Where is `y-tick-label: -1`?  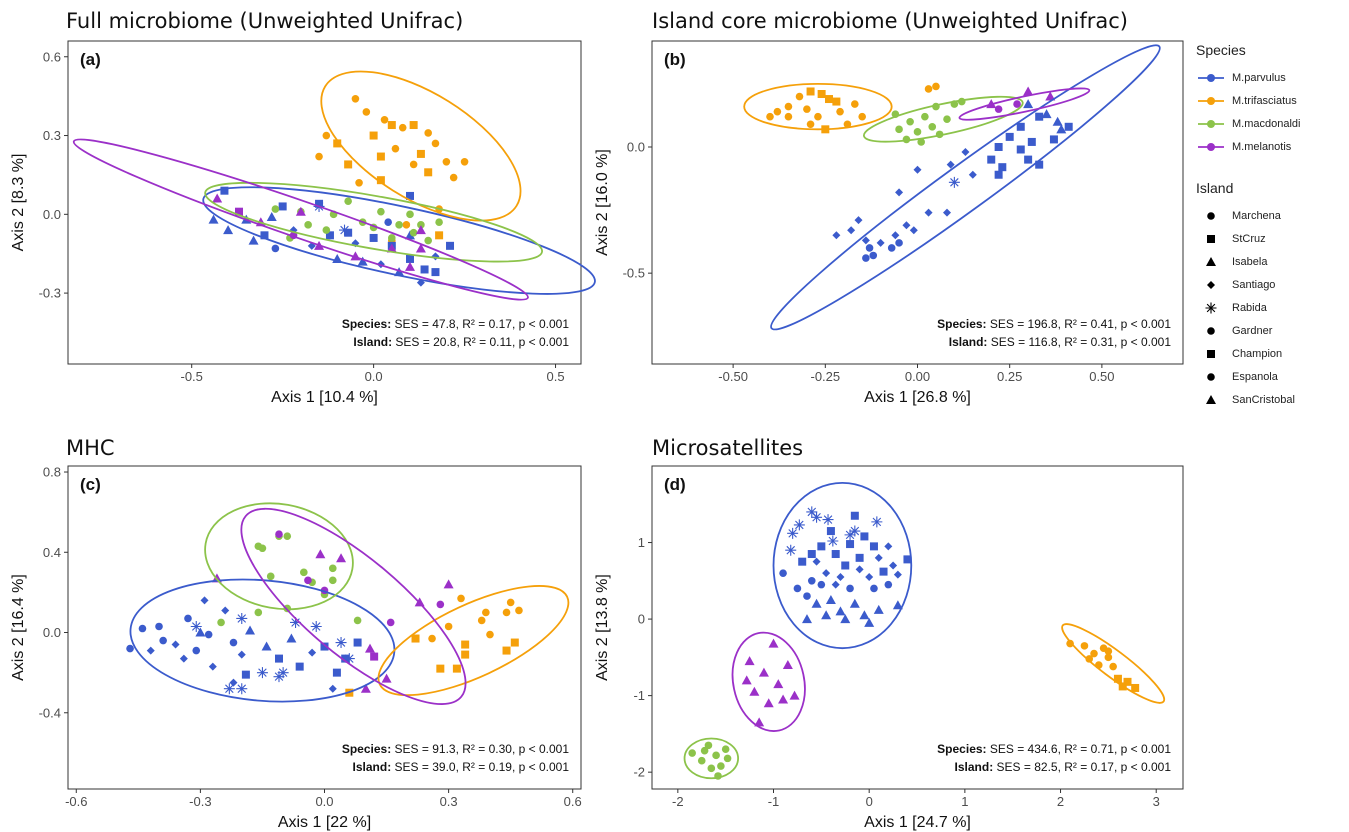 y-tick-label: -1 is located at coordinates (639, 695).